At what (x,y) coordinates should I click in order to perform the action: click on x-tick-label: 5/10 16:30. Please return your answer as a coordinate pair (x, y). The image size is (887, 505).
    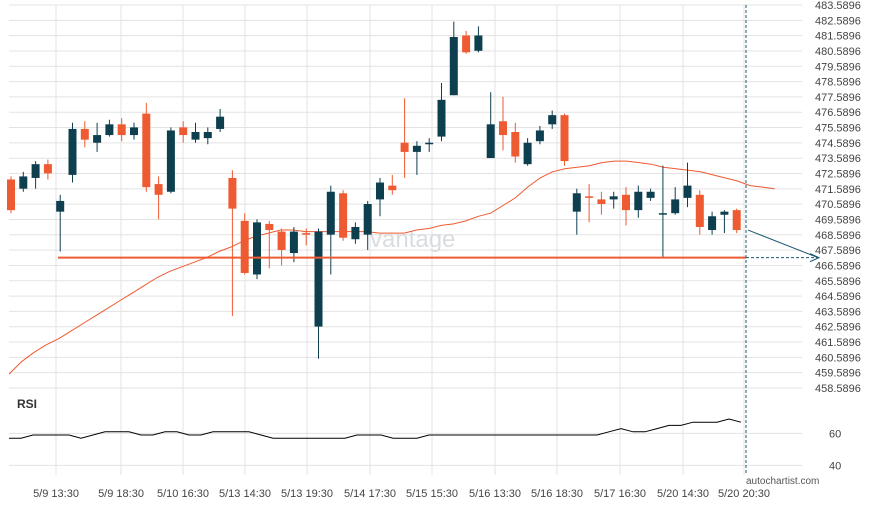
    Looking at the image, I should click on (183, 494).